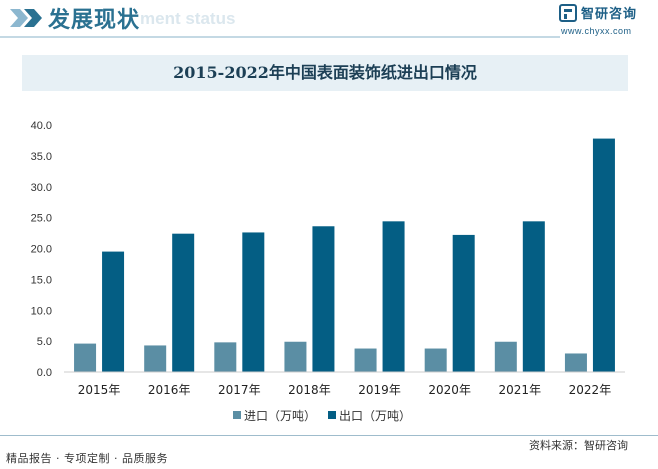  I want to click on double-chevron-icon, so click(26, 18).